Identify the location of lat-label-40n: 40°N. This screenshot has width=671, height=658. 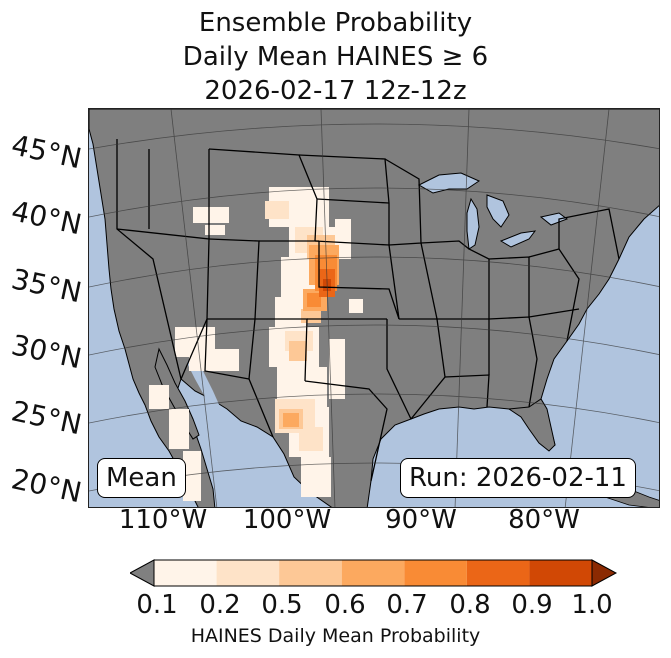
(46, 218).